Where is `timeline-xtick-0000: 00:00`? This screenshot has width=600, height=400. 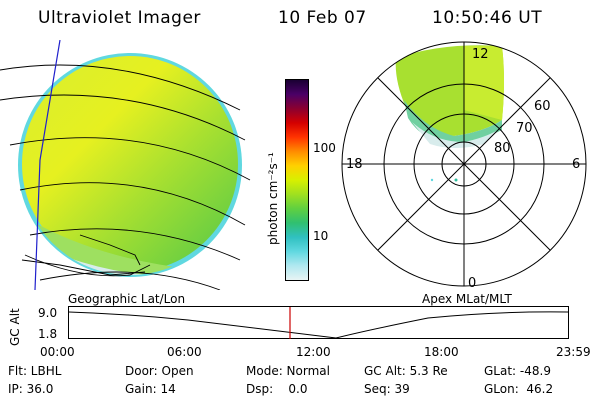
timeline-xtick-0000: 00:00 is located at coordinates (57, 352).